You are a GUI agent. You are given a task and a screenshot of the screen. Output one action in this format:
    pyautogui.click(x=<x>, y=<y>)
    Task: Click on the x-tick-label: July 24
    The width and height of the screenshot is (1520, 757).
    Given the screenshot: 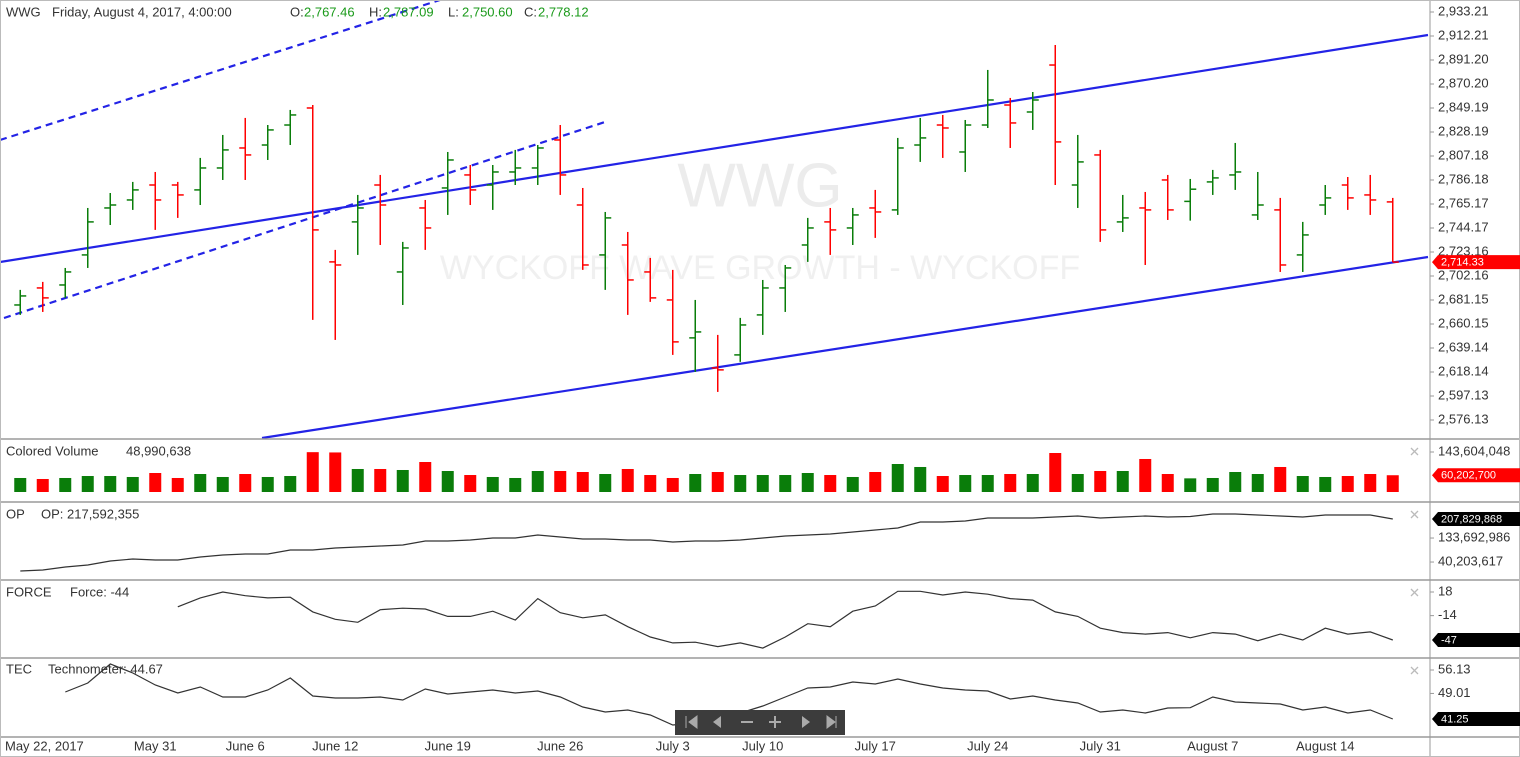 What is the action you would take?
    pyautogui.click(x=987, y=745)
    